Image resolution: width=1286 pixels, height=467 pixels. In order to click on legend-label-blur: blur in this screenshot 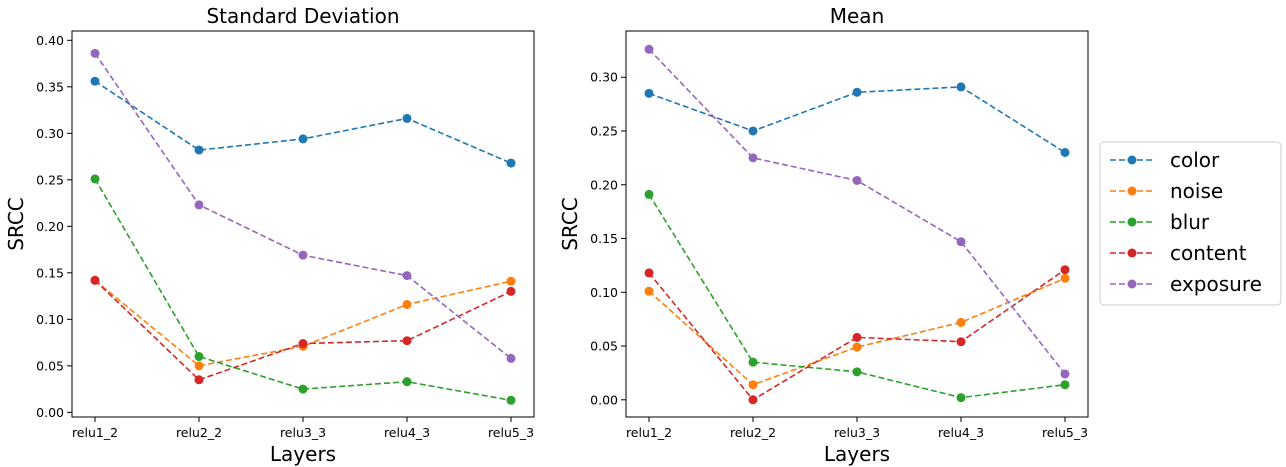, I will do `click(1190, 222)`.